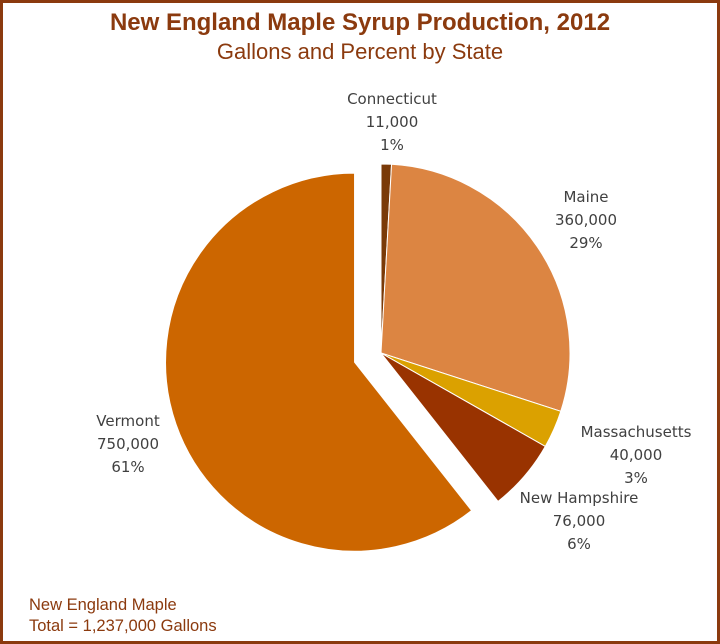  I want to click on slice-label-new-hampshire-value: 76,000, so click(579, 521).